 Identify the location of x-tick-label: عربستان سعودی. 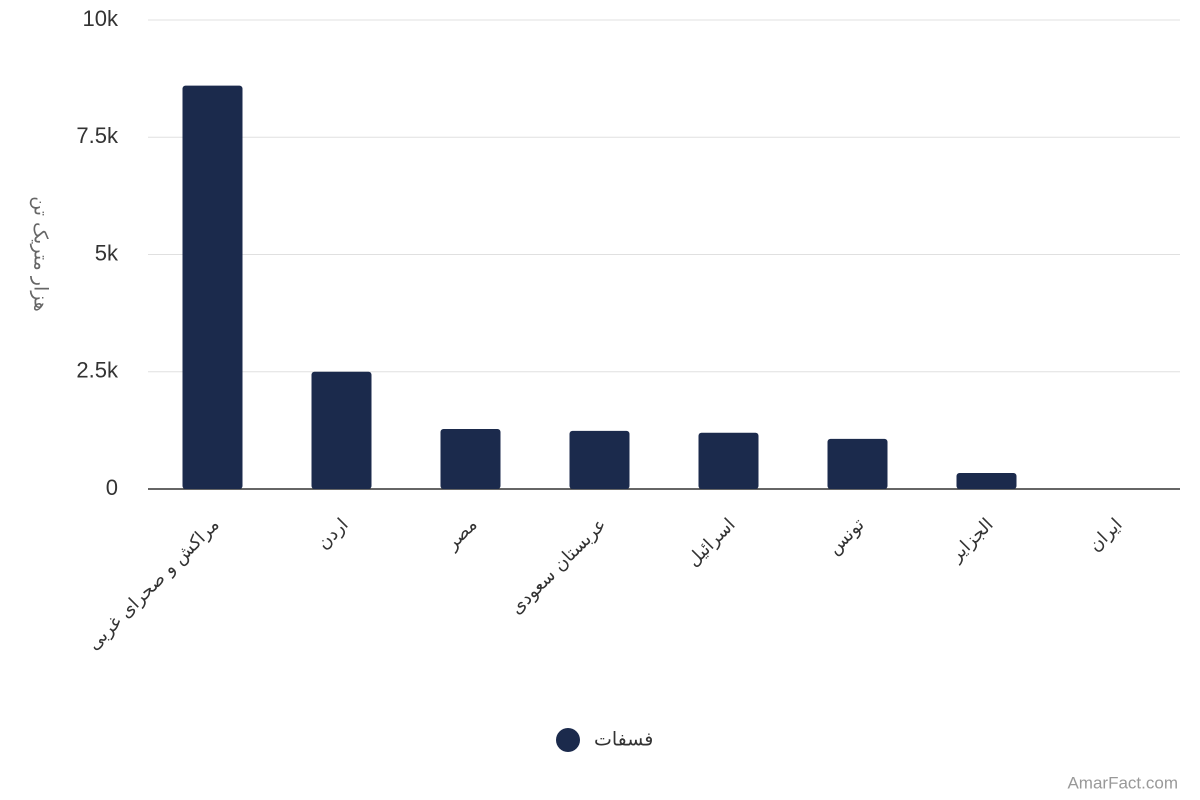
(558, 566).